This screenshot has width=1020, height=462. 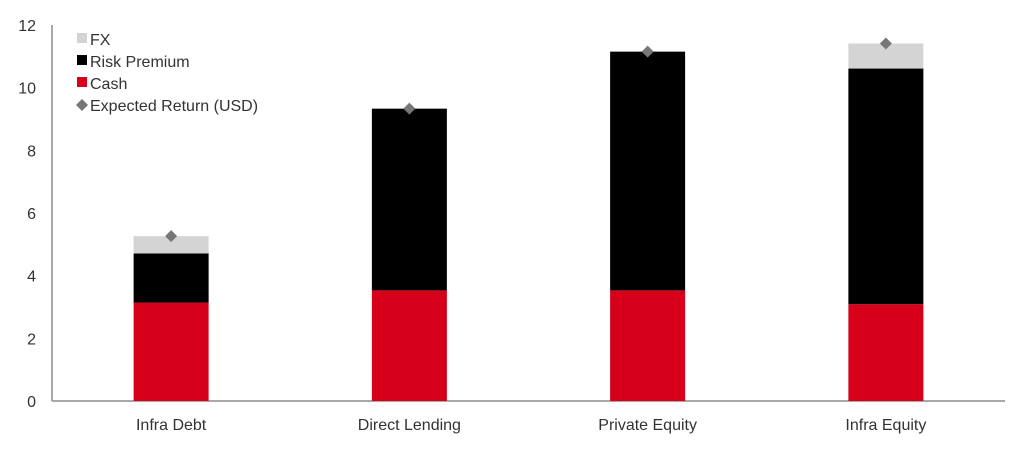 I want to click on x-tick-label: Infra Debt, so click(x=171, y=425).